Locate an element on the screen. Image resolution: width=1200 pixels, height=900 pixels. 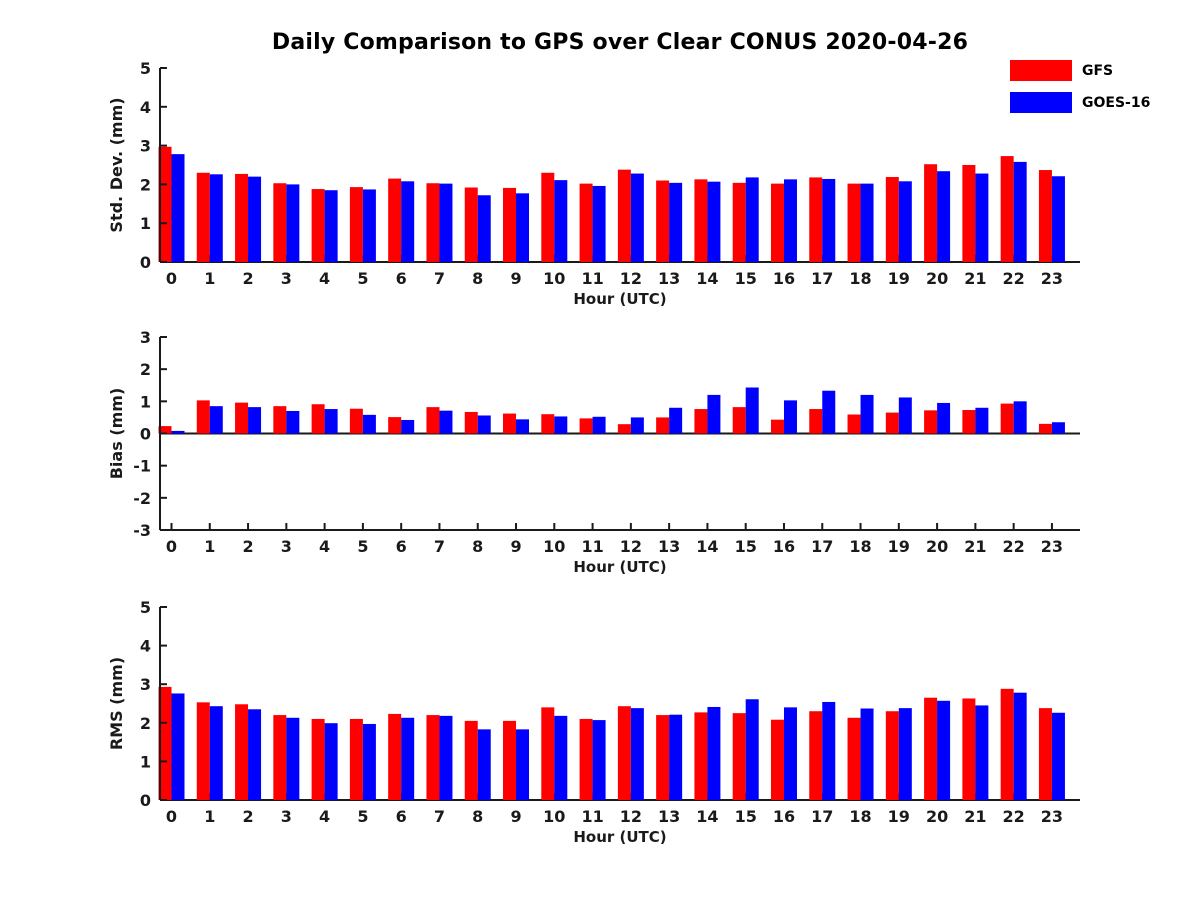
bar-gfs-h11 is located at coordinates (586, 426).